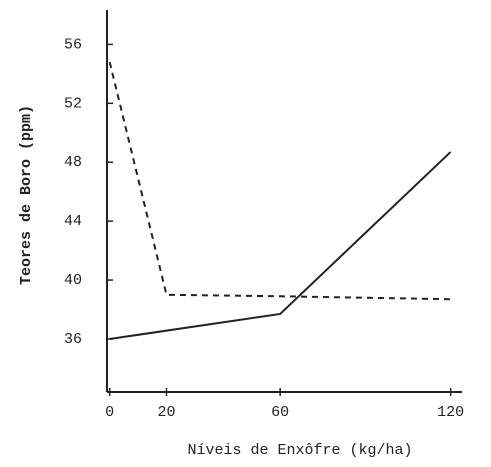 The width and height of the screenshot is (491, 467). I want to click on x-tick-label: 60, so click(280, 412).